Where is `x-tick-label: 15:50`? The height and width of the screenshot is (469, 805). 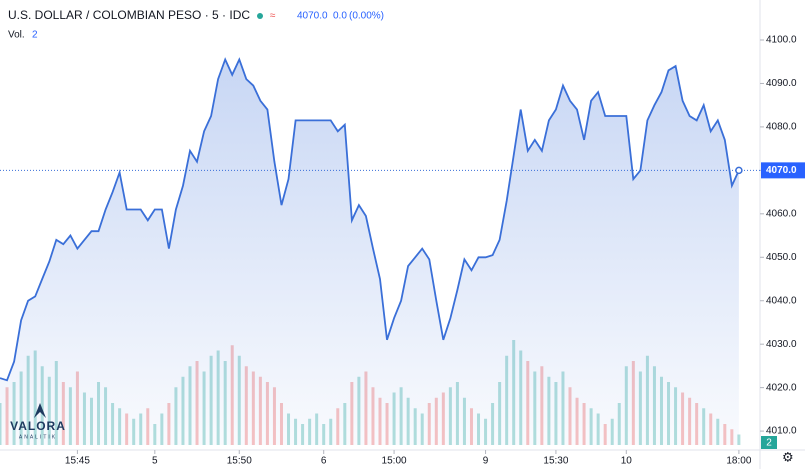 x-tick-label: 15:50 is located at coordinates (239, 461).